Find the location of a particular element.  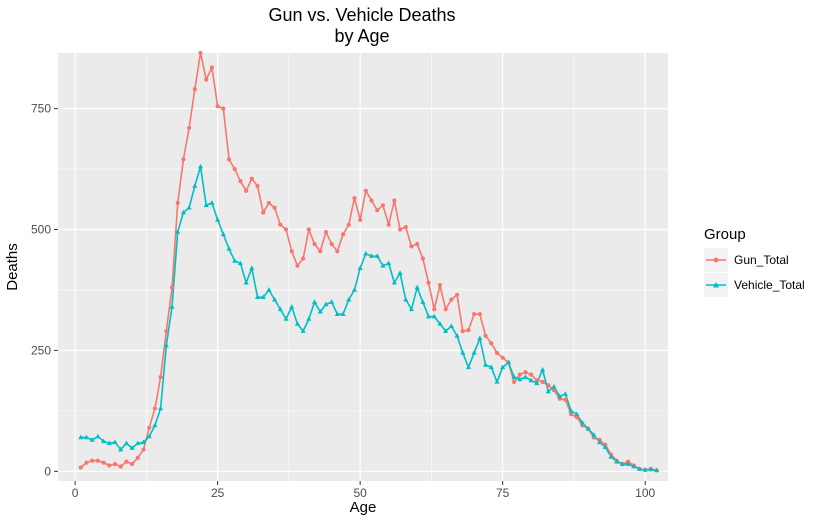

y-tick-label: 250 is located at coordinates (41, 350).